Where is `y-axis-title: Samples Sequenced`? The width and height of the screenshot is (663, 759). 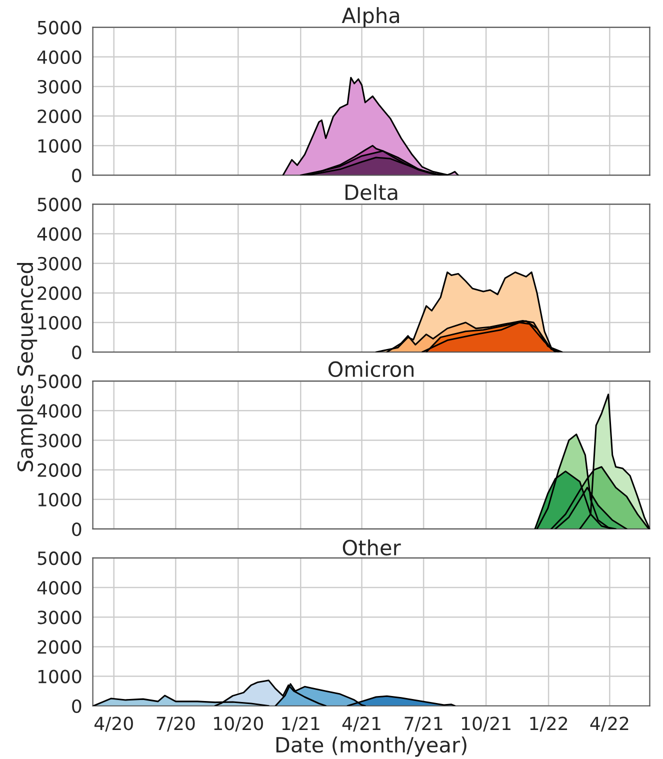
y-axis-title: Samples Sequenced is located at coordinates (27, 367).